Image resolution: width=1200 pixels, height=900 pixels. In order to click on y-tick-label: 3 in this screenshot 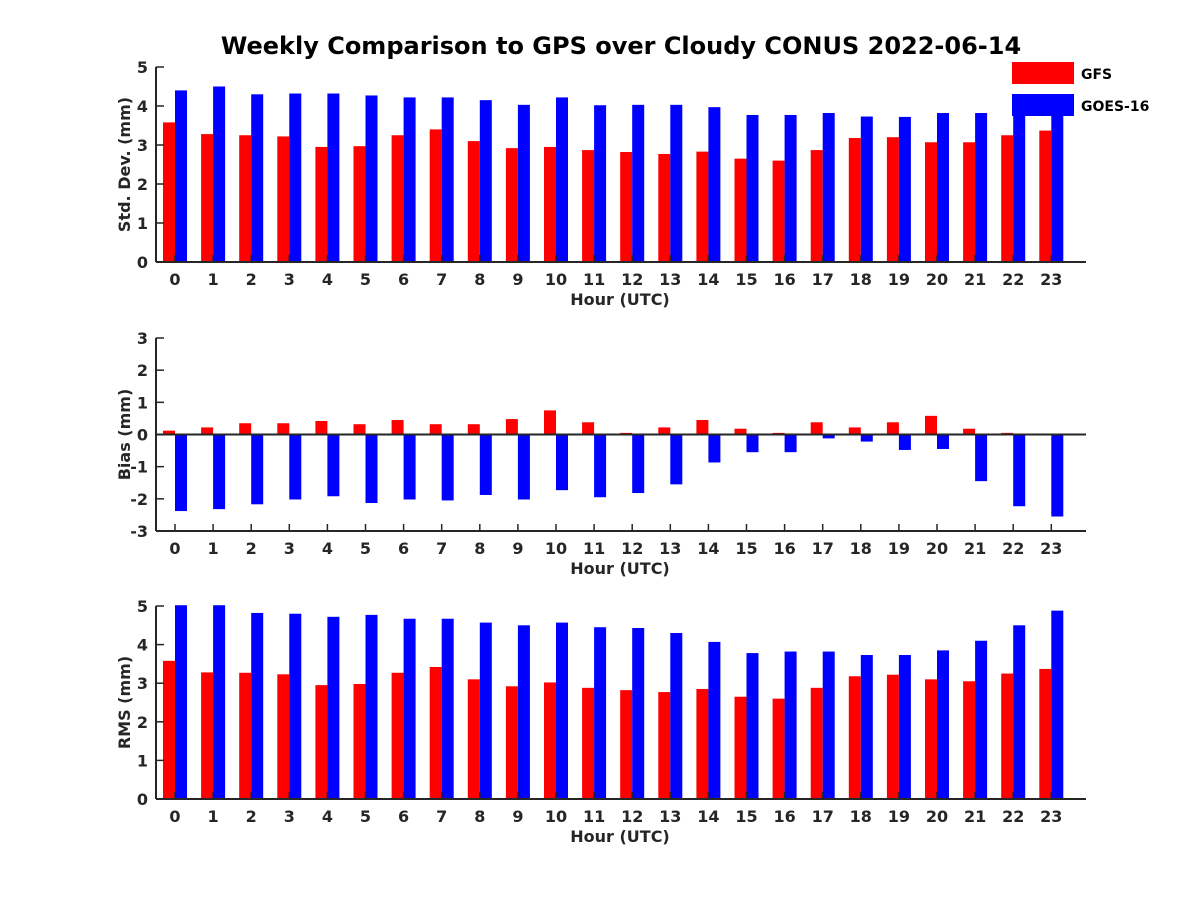, I will do `click(142, 145)`.